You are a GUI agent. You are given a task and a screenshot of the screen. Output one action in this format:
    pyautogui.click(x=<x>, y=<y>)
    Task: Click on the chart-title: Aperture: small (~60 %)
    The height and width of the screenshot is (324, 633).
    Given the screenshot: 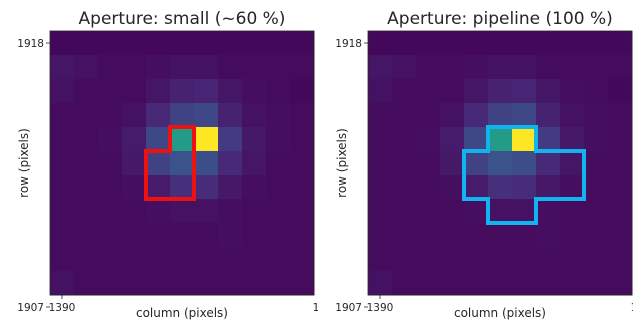 What is the action you would take?
    pyautogui.click(x=182, y=19)
    